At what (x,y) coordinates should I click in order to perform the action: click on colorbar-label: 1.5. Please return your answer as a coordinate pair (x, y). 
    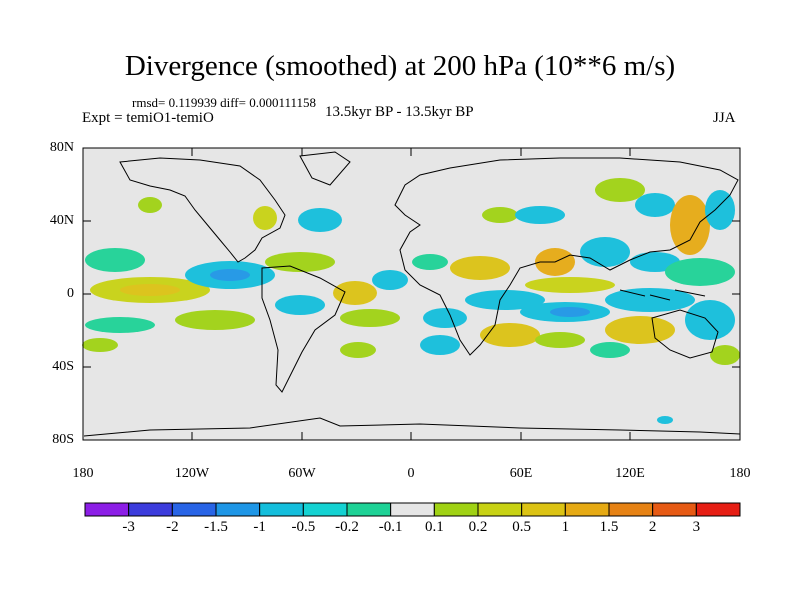
    Looking at the image, I should click on (609, 527).